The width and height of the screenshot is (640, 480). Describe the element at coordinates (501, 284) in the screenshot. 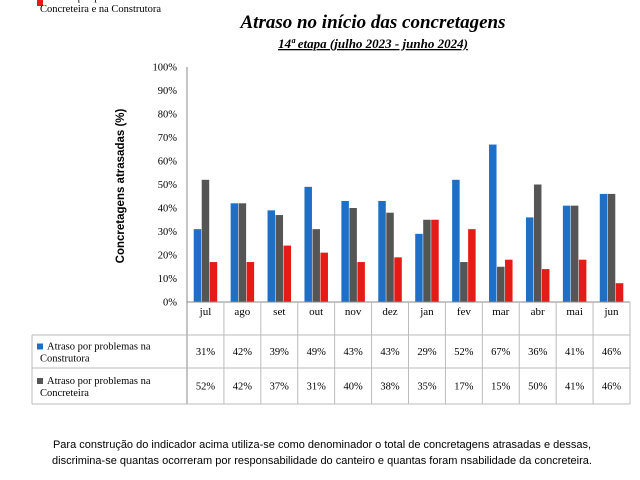

I see `bar-2-mar` at that location.